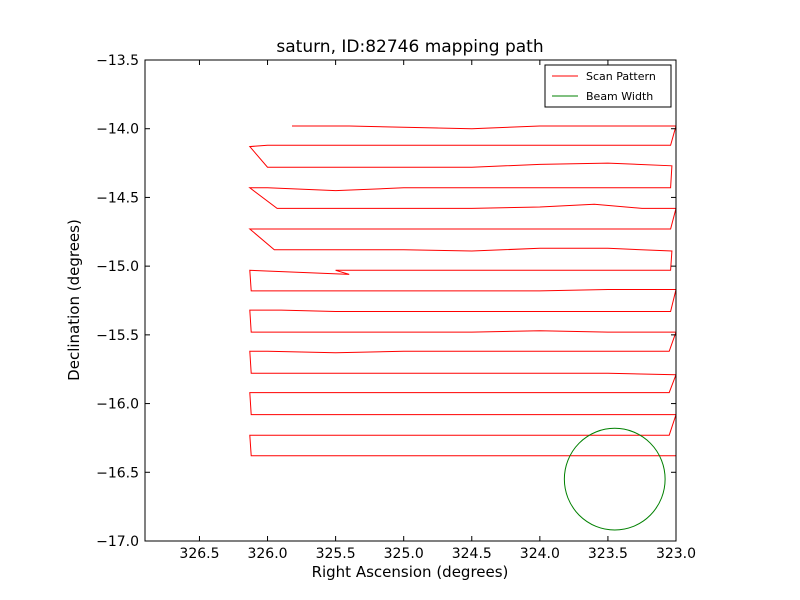 The height and width of the screenshot is (600, 800). What do you see at coordinates (619, 96) in the screenshot?
I see `legend-label-beam: Beam Width` at bounding box center [619, 96].